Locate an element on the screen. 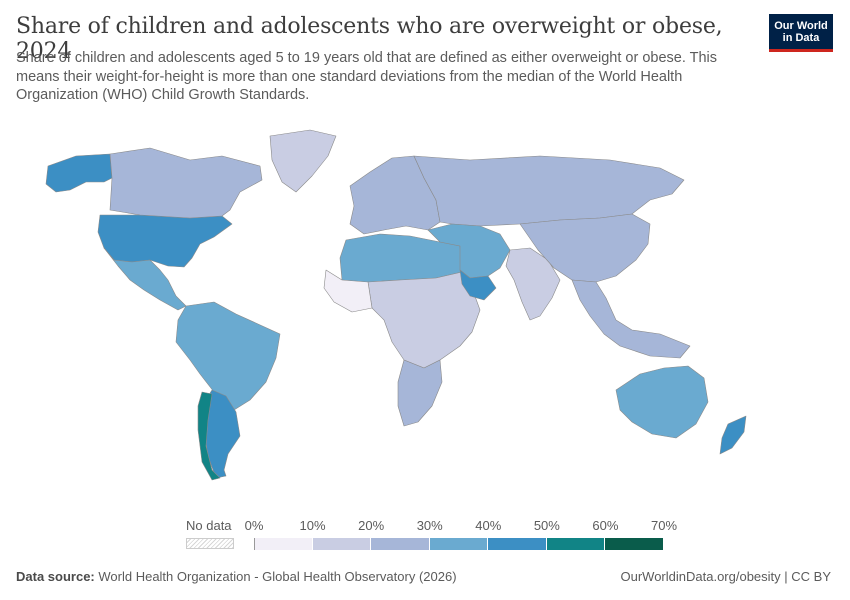 Image resolution: width=850 pixels, height=600 pixels. map-region-southeast-asia is located at coordinates (631, 319).